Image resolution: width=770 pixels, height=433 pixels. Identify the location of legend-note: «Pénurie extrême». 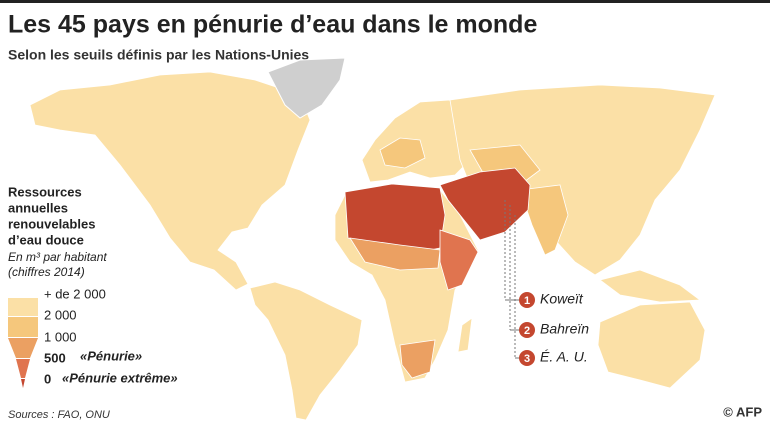
(120, 377).